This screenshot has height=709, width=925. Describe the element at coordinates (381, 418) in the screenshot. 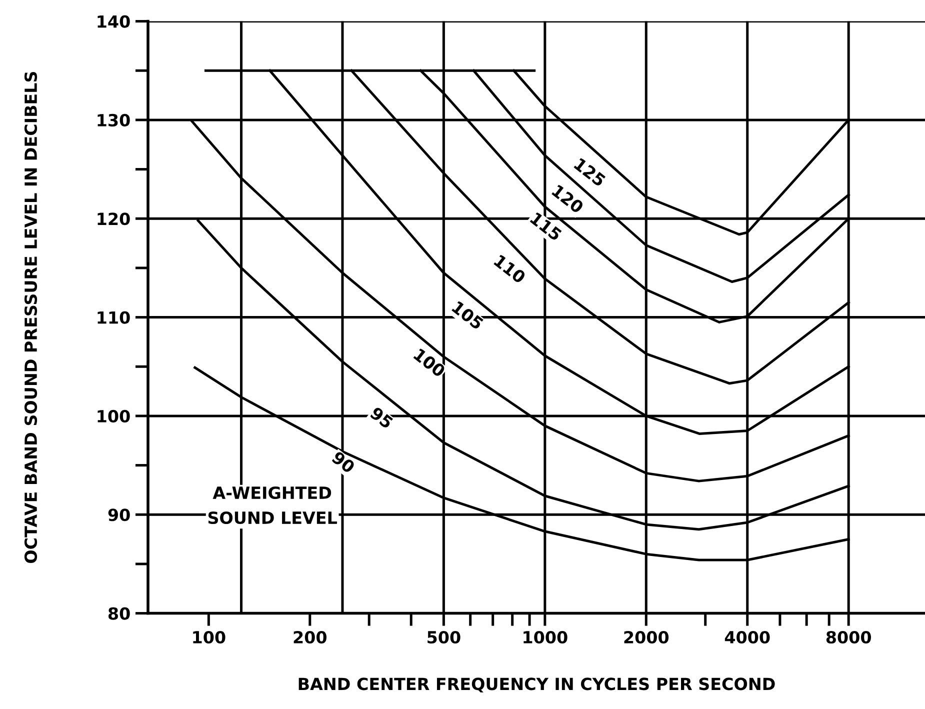

I see `annotation: 95` at that location.